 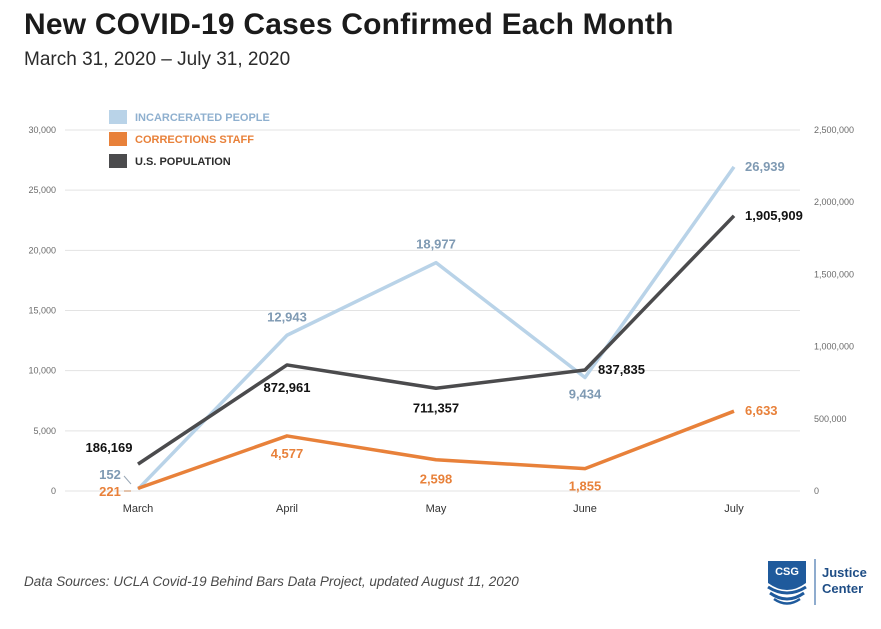 I want to click on y-left-tick-label: 20,000, so click(x=42, y=250).